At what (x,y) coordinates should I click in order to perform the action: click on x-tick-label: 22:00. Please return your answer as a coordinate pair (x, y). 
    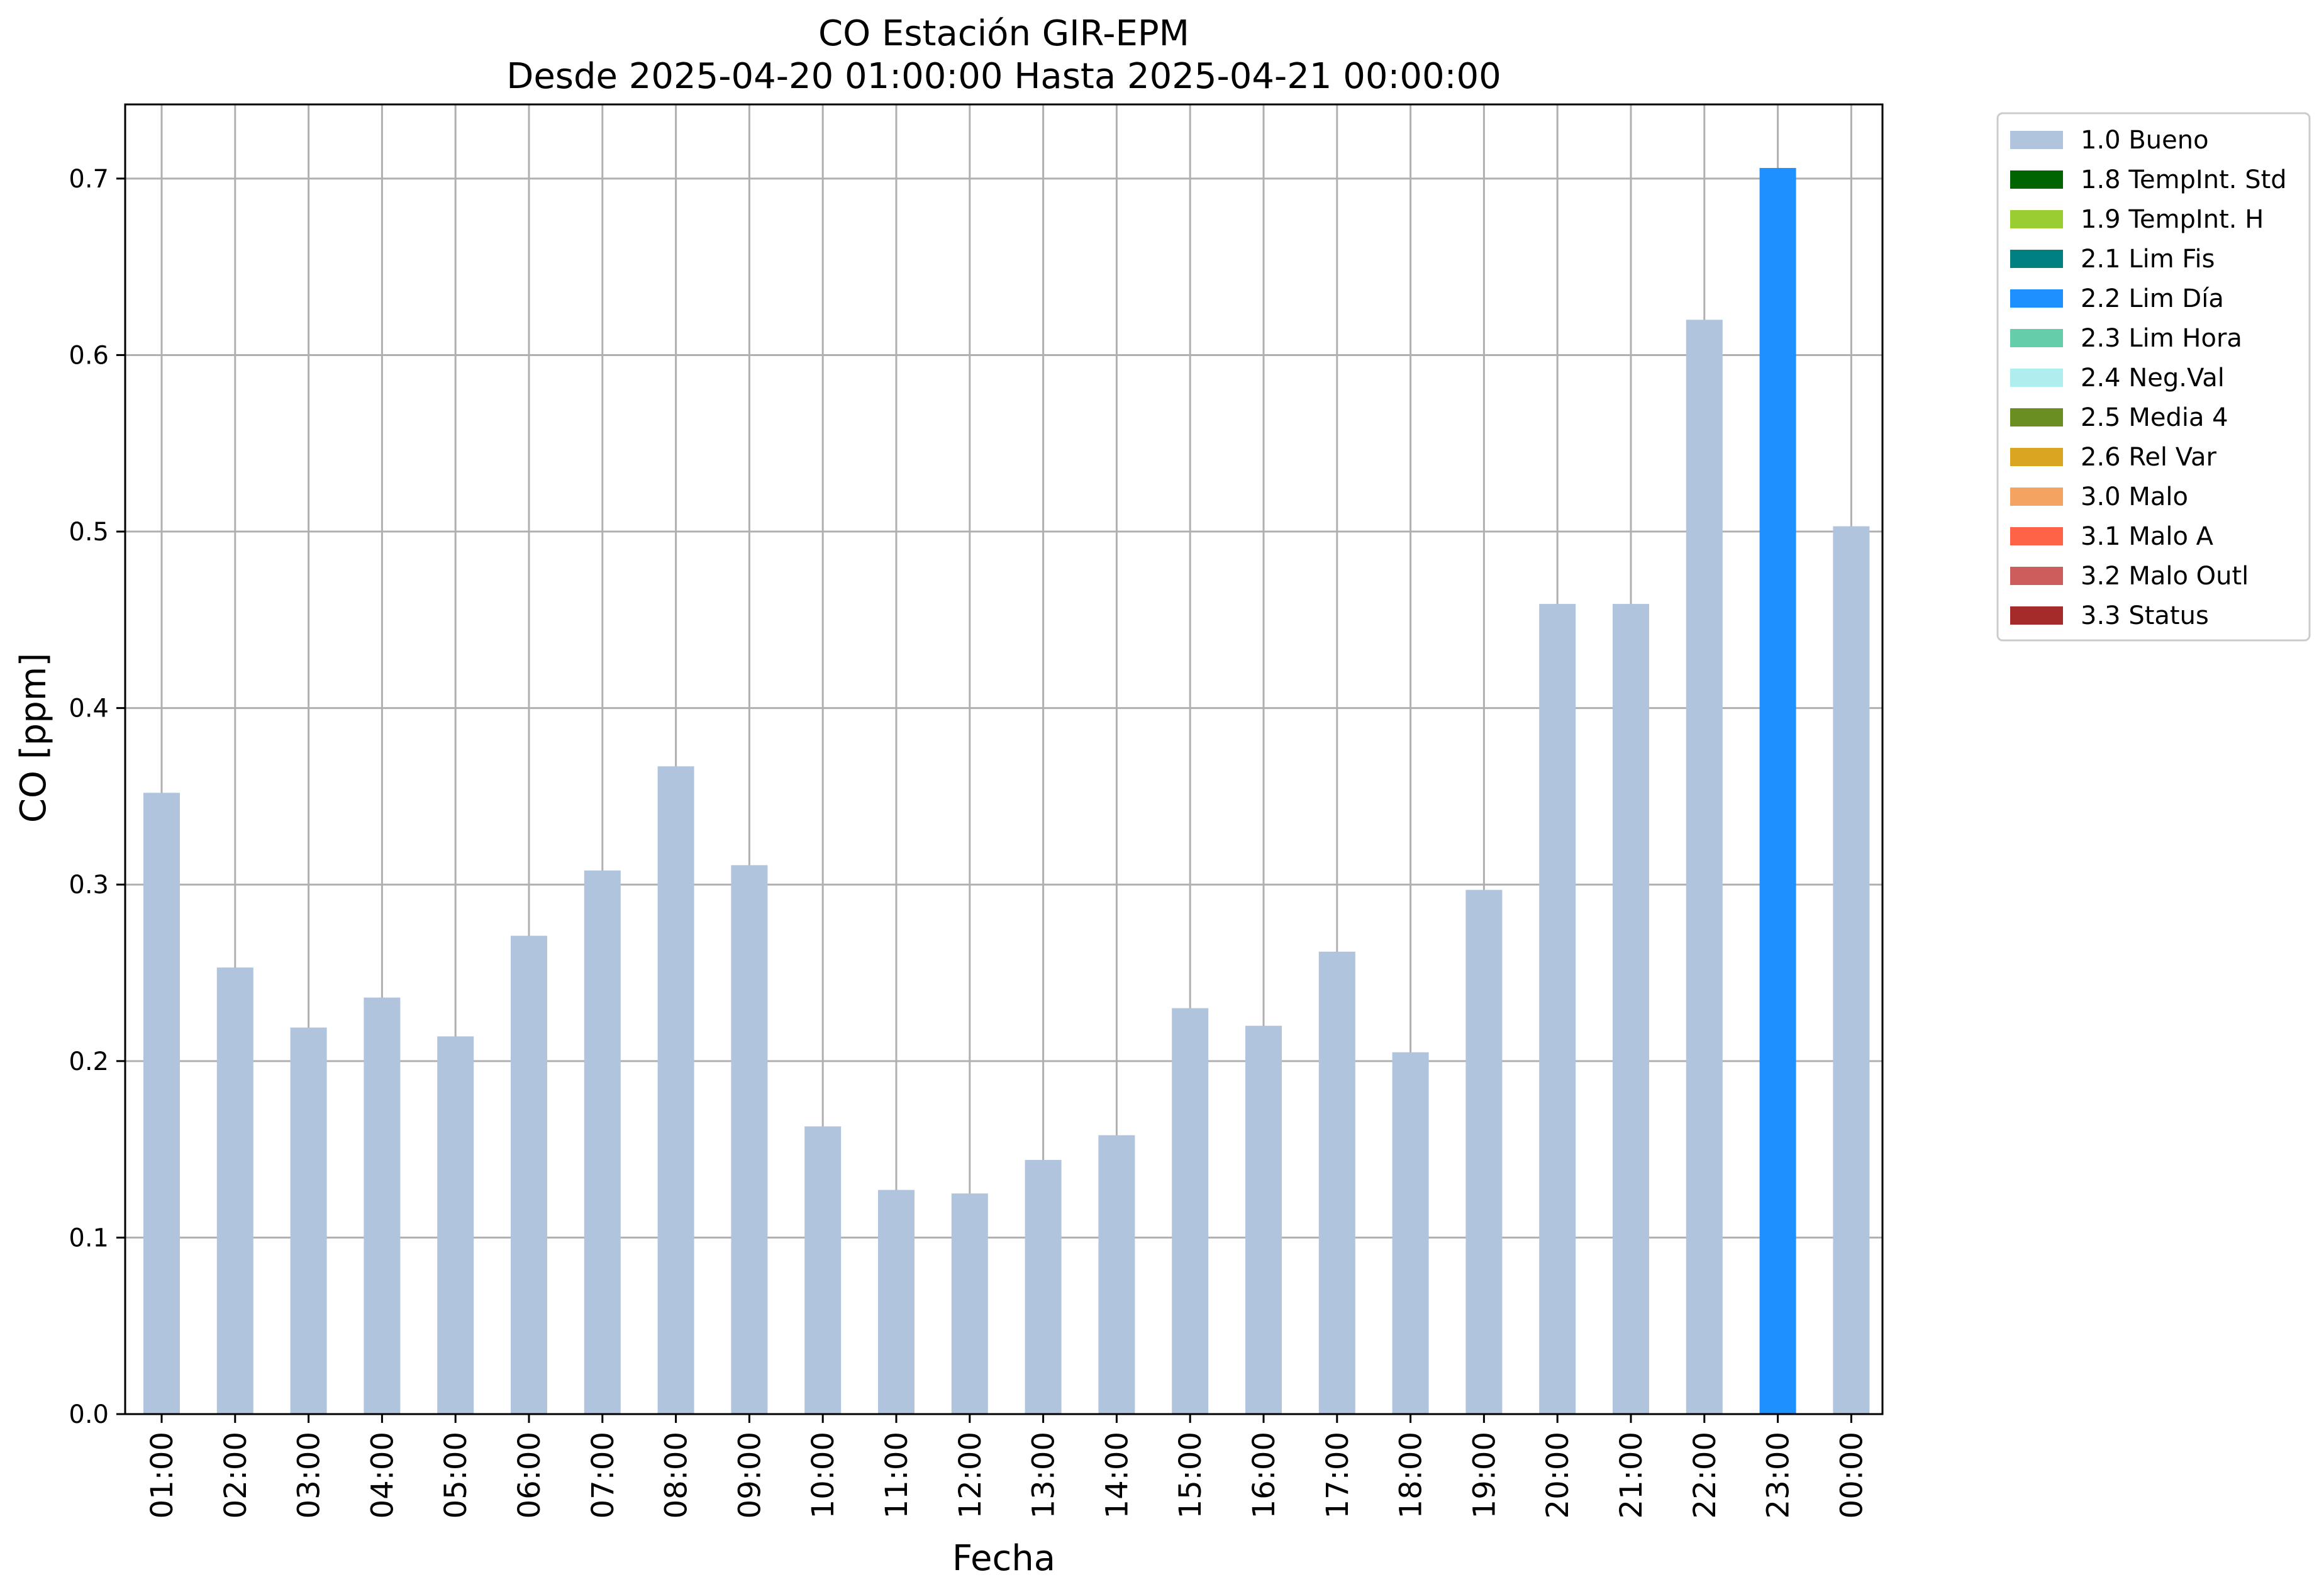
    Looking at the image, I should click on (1705, 1475).